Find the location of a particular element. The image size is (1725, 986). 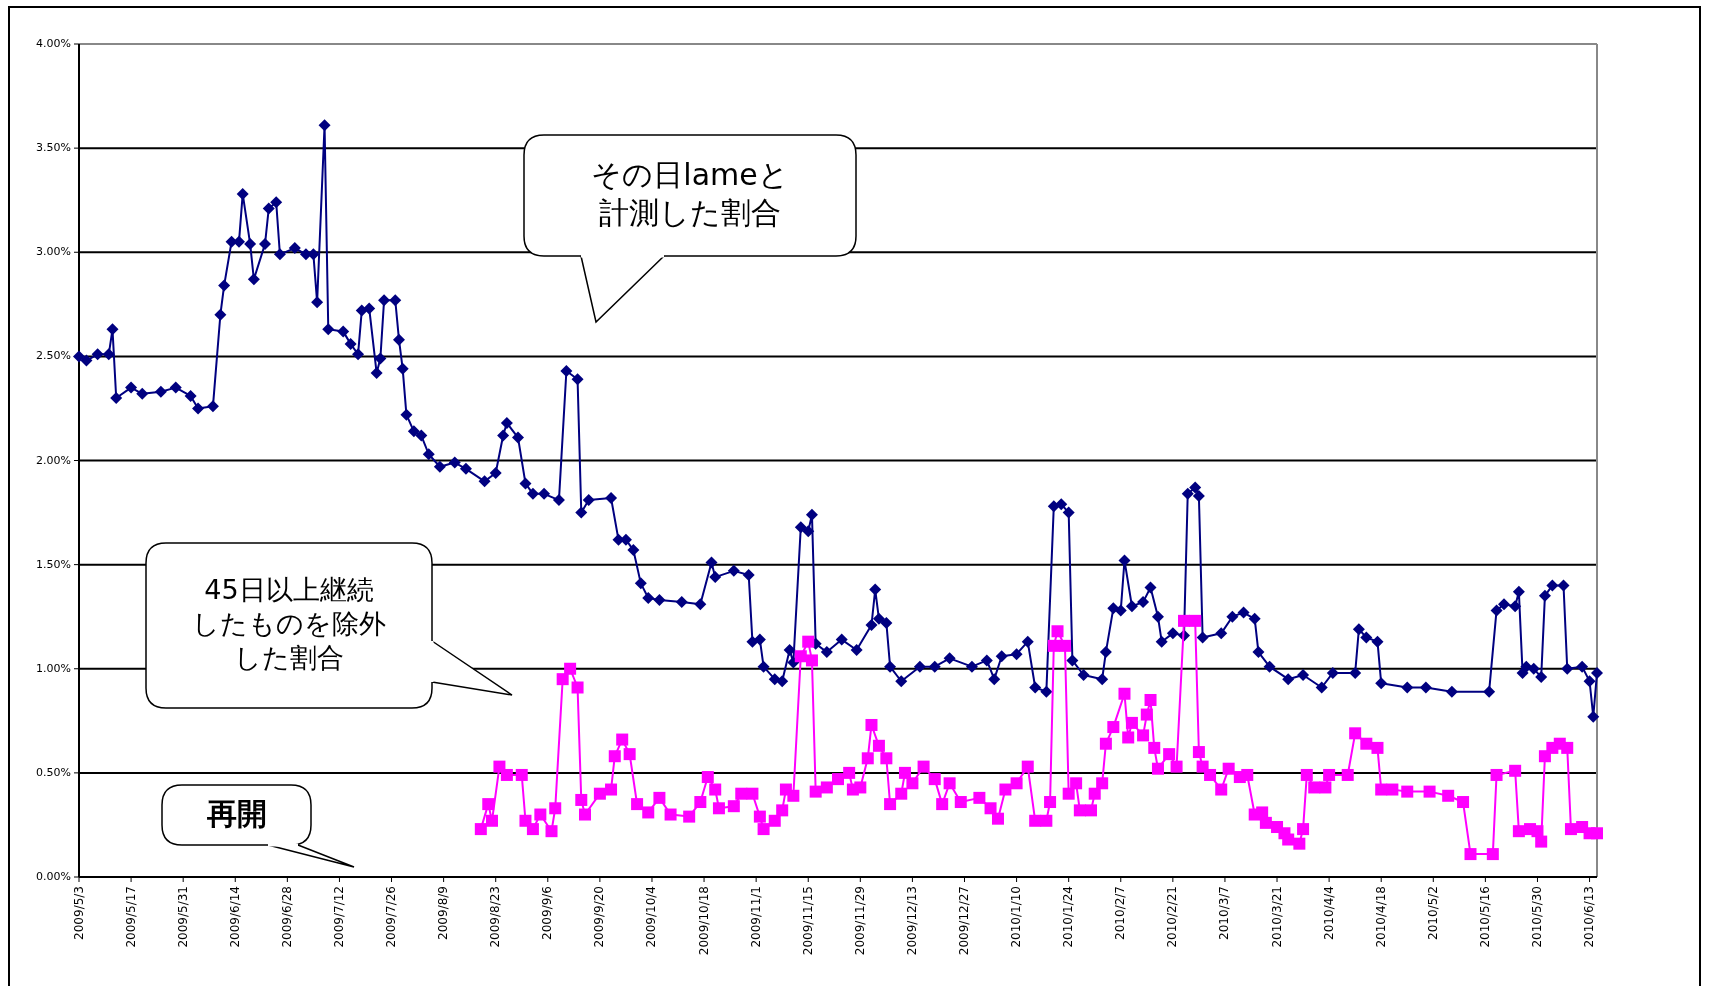

x-tick-label: 2010/4/4 is located at coordinates (1328, 913).